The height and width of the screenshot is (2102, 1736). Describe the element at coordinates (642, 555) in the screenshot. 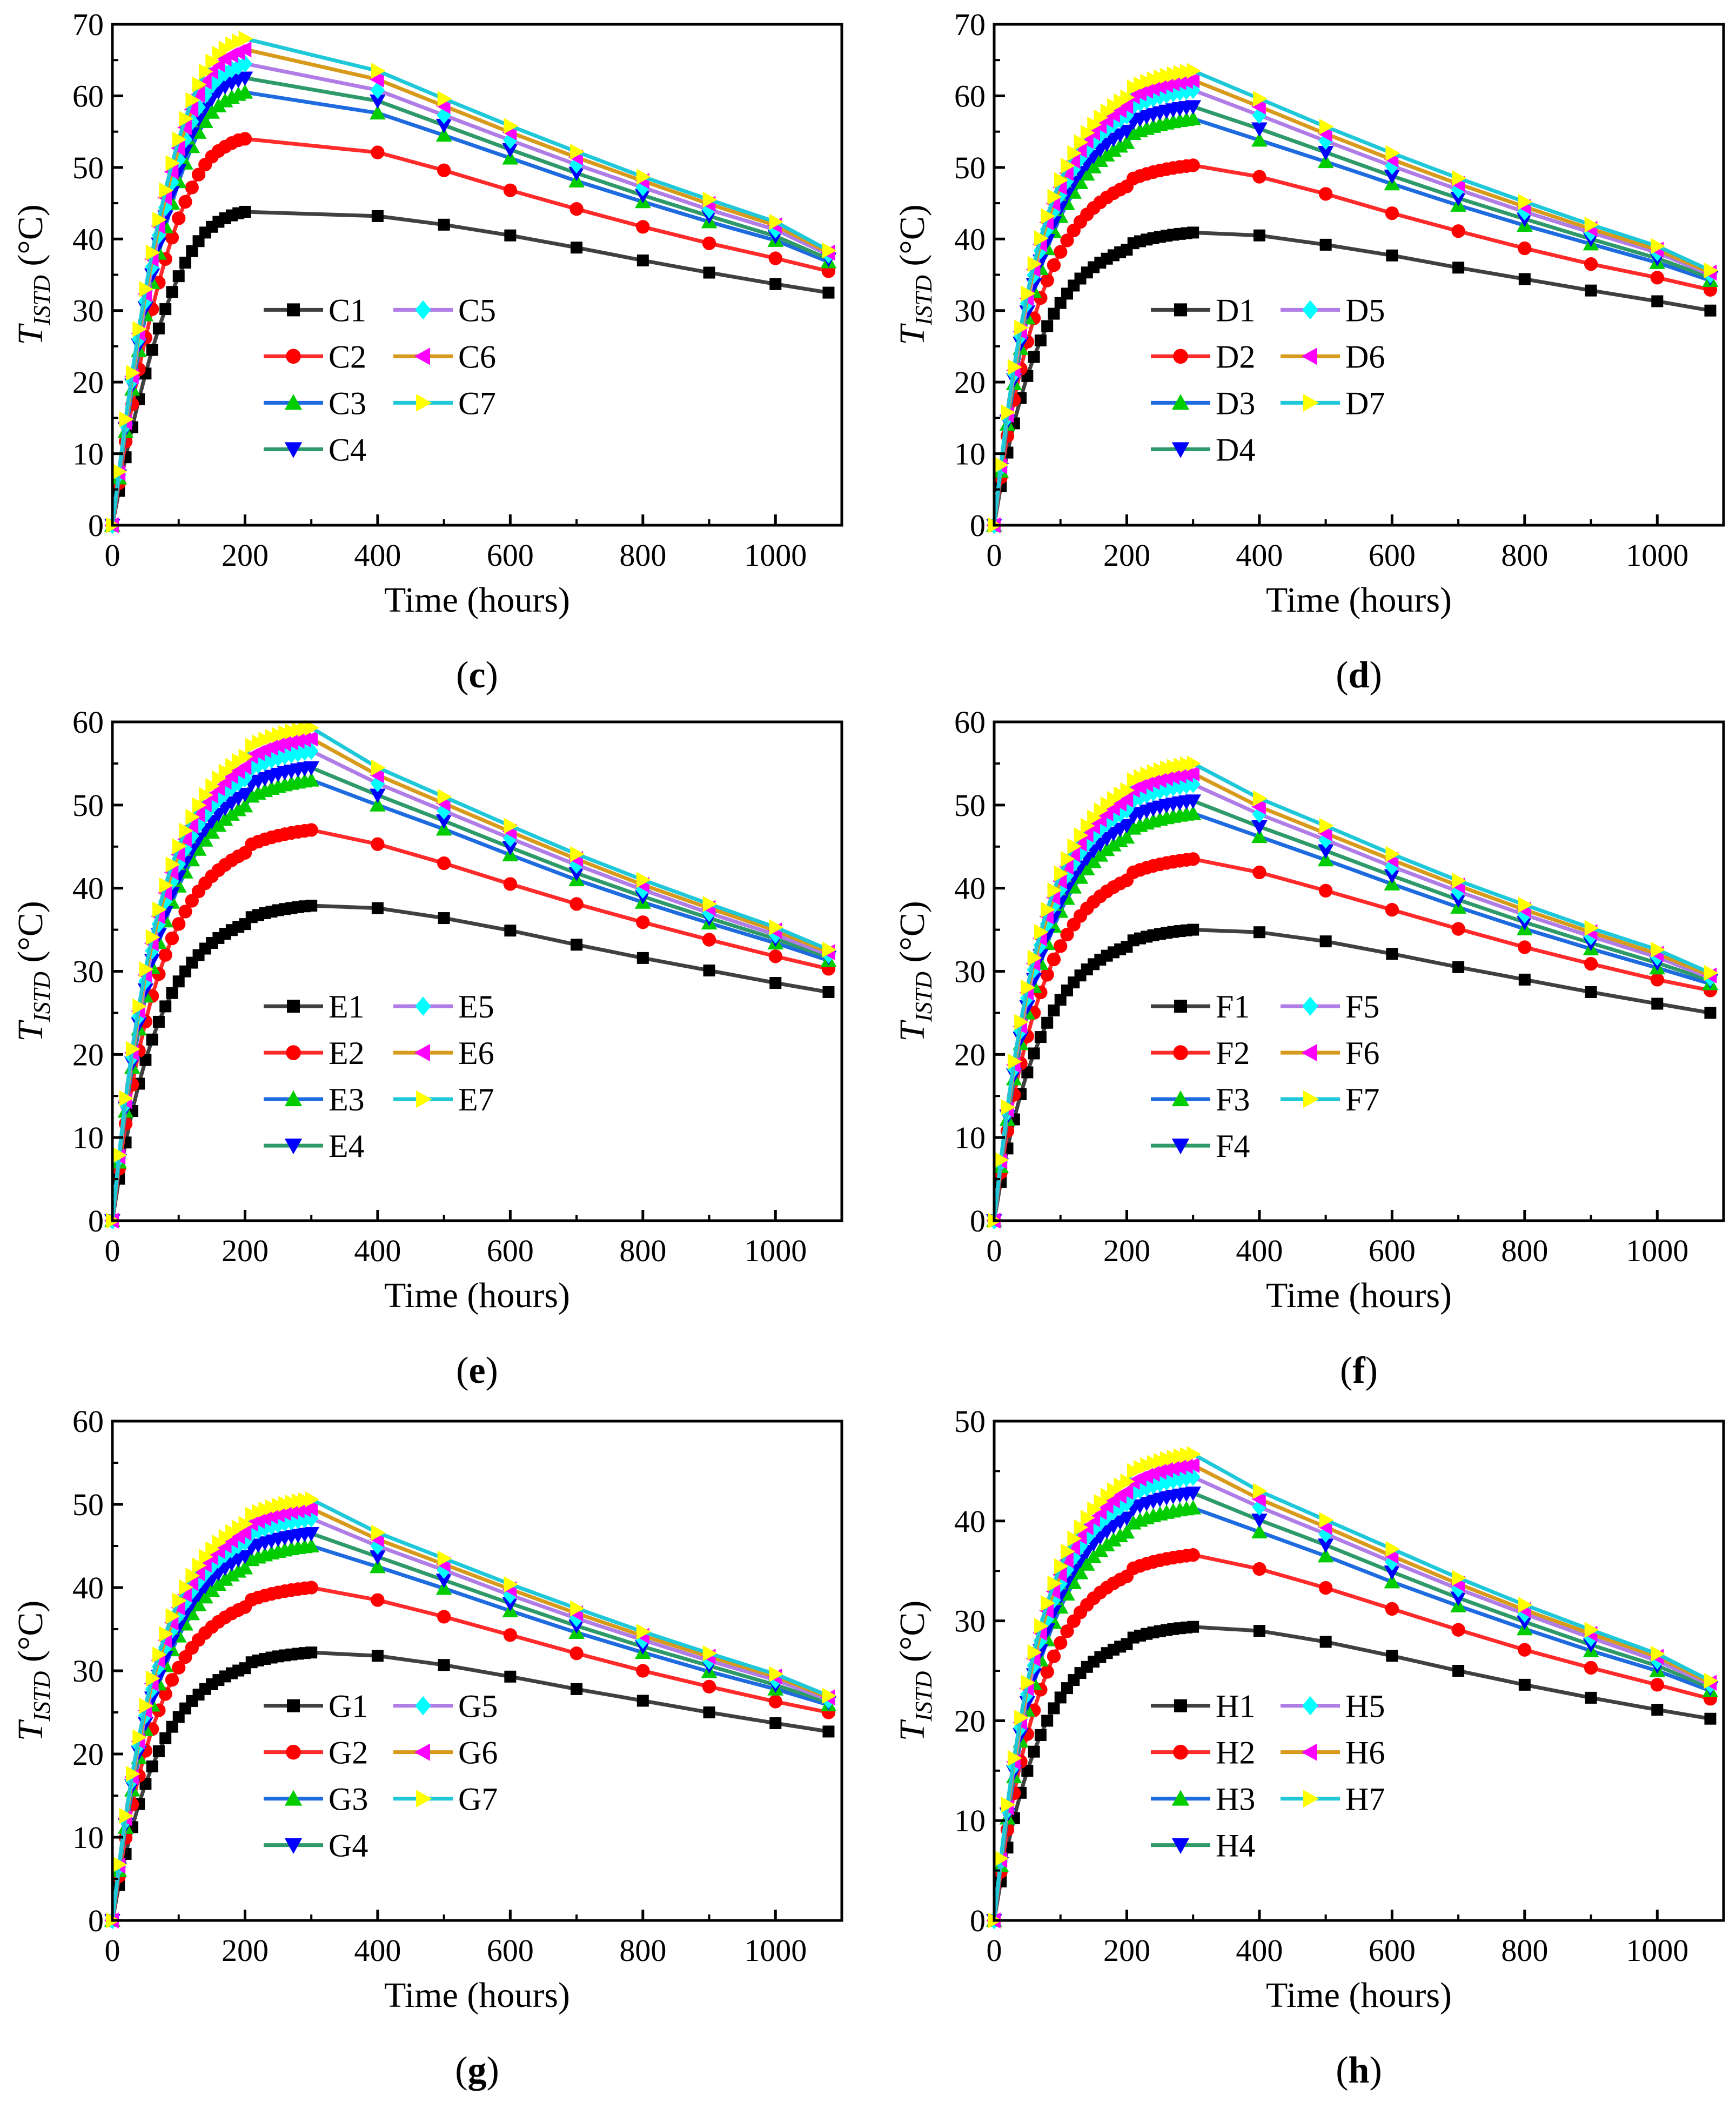

I see `x-tick-label: 800` at that location.